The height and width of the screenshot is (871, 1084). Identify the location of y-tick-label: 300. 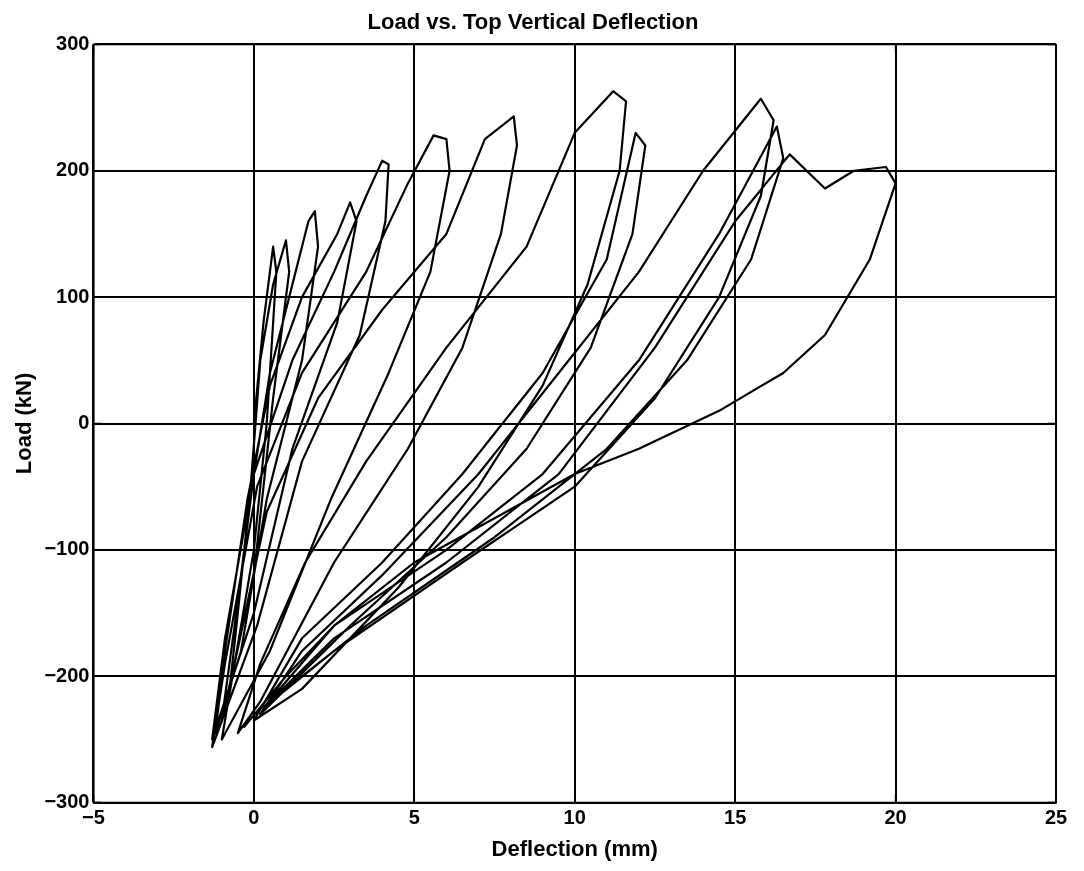
(73, 42).